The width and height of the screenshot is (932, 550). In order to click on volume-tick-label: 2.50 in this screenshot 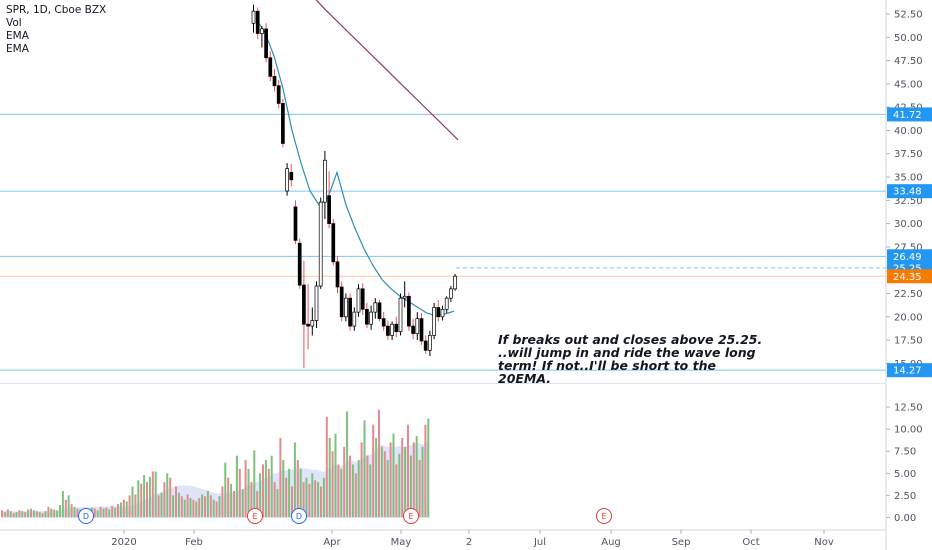, I will do `click(905, 496)`.